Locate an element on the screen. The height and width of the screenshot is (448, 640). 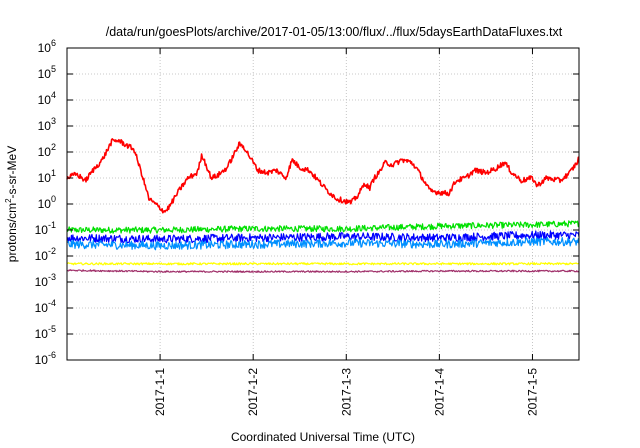
x-tick-label: 2017-1-3 is located at coordinates (346, 392).